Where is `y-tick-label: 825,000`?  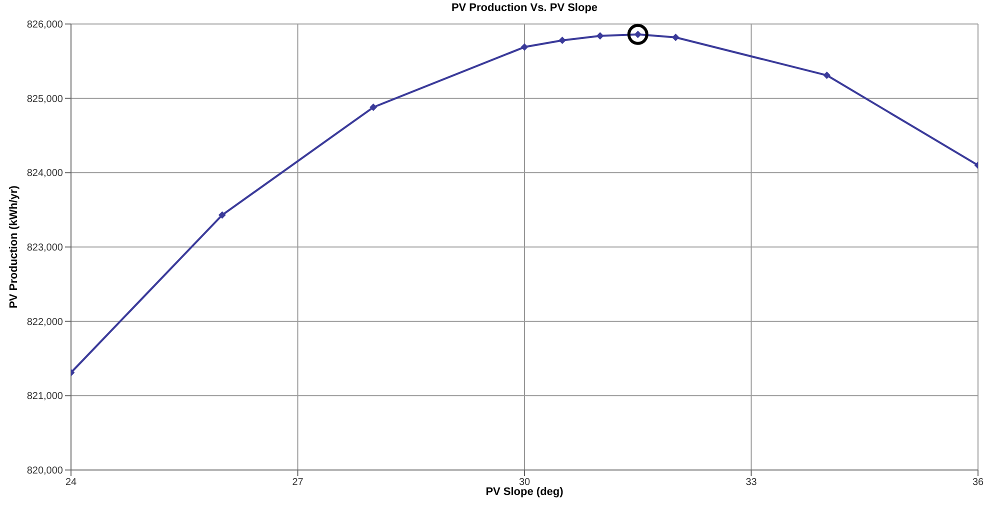 y-tick-label: 825,000 is located at coordinates (45, 99).